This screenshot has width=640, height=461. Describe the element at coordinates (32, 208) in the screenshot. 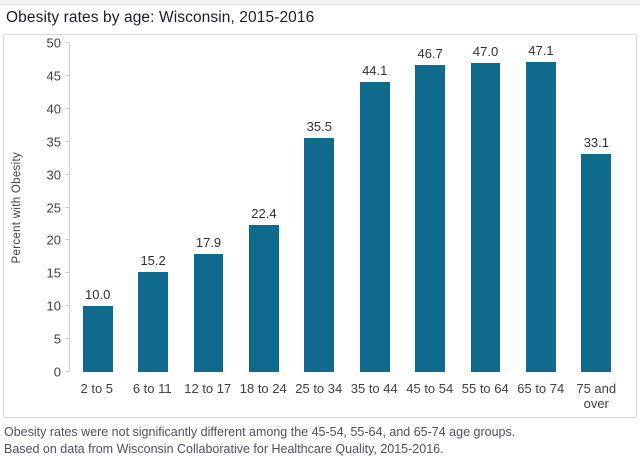

I see `y-axis-tick-labels: 0 5 10 15 20 25 30 35 40 45 50` at that location.